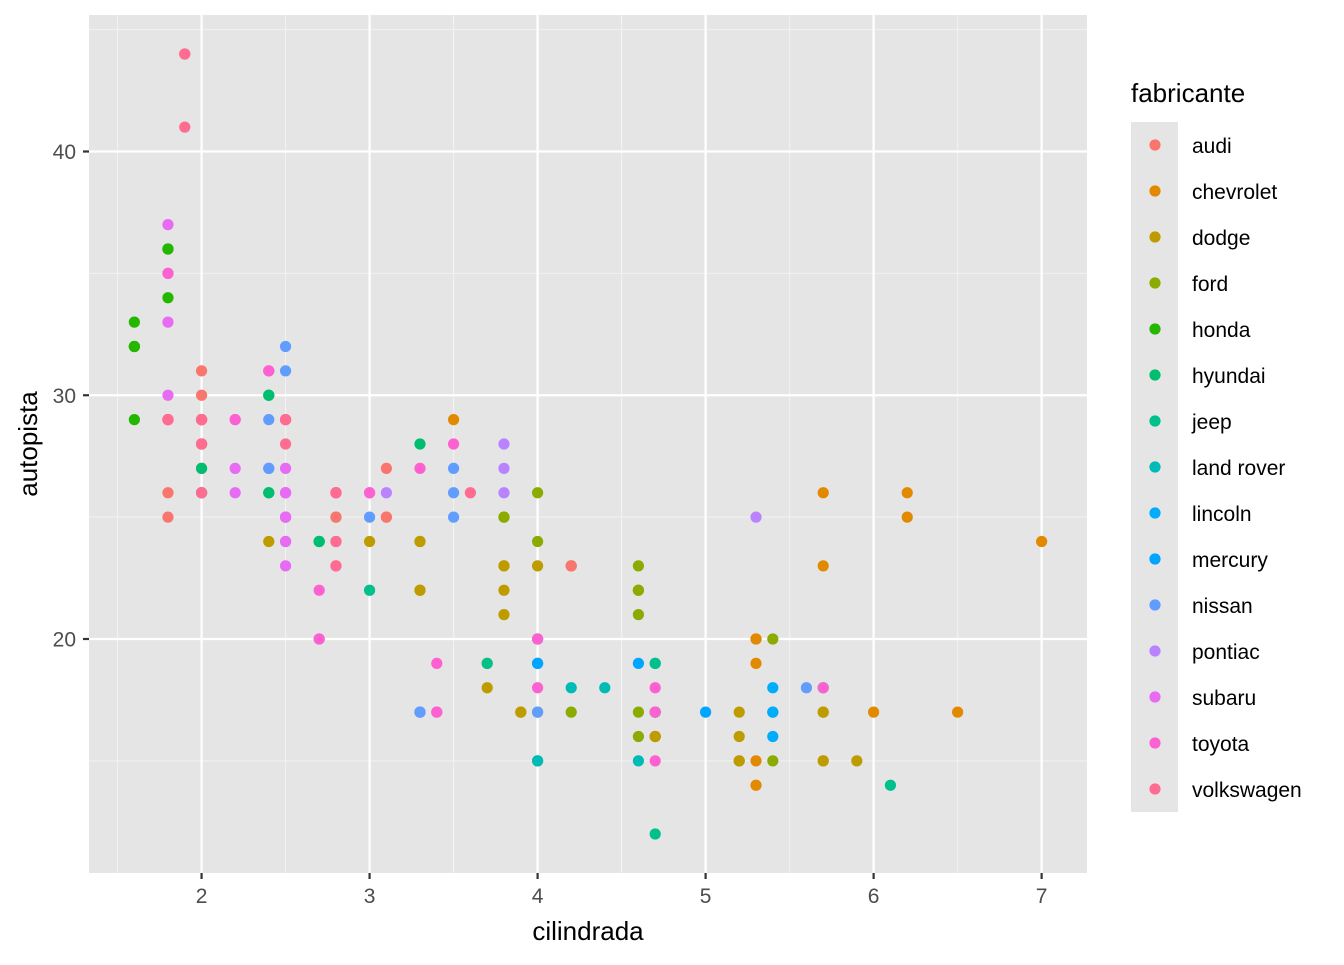  I want to click on legend-key-pontiac, so click(1155, 651).